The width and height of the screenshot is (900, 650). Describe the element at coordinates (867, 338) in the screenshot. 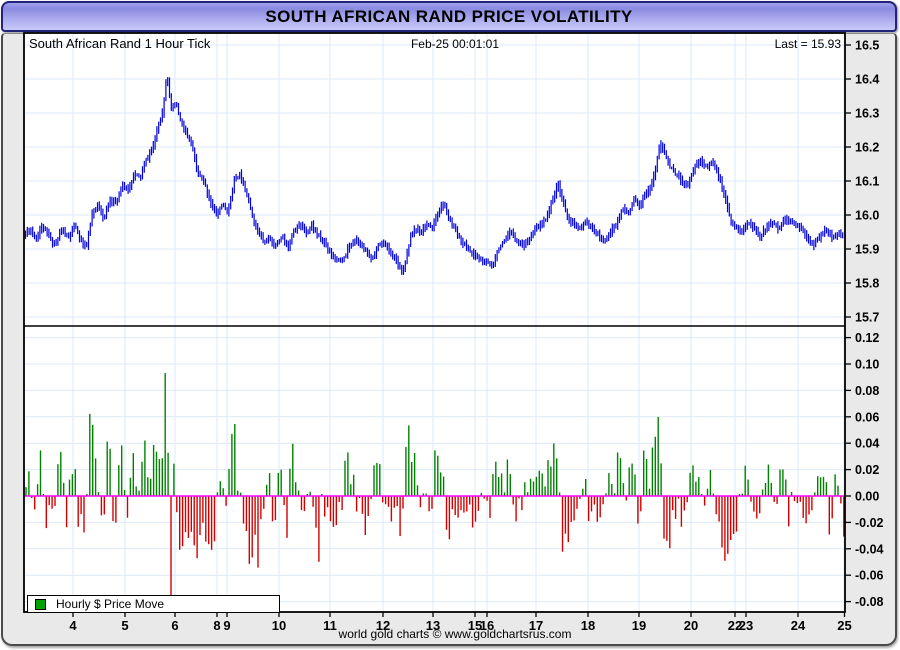

I see `y-axis-label: 0.12` at that location.